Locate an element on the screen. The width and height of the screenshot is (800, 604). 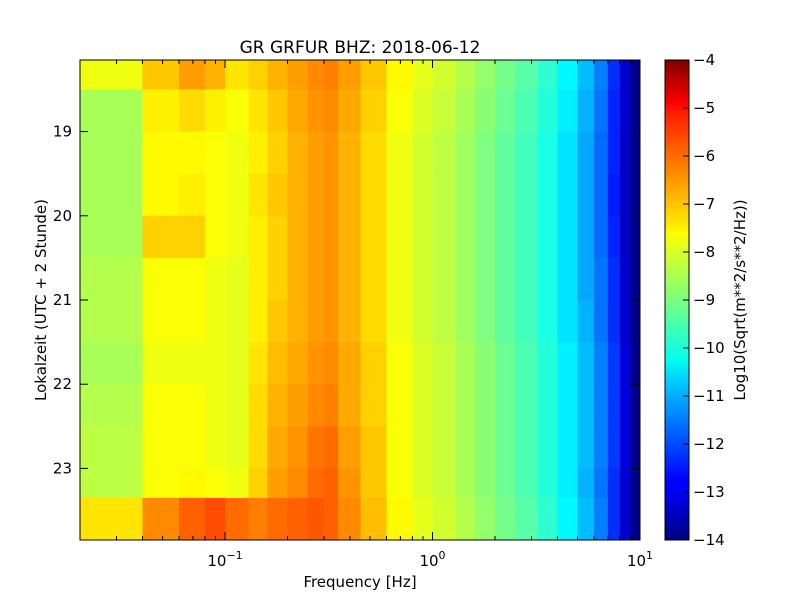
colorbar-tick-label: −13 is located at coordinates (709, 492).